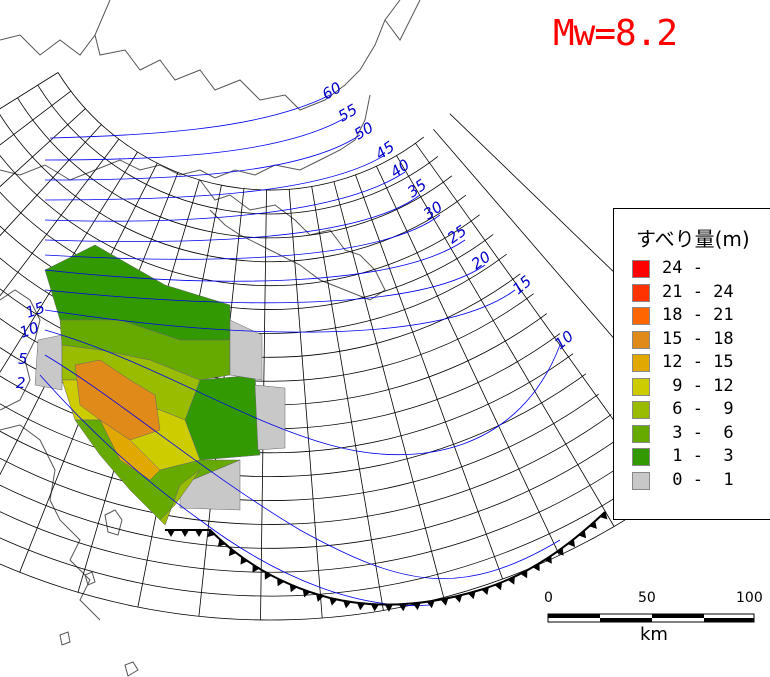 The height and width of the screenshot is (677, 770). I want to click on slip-patch-grey-east, so click(246, 350).